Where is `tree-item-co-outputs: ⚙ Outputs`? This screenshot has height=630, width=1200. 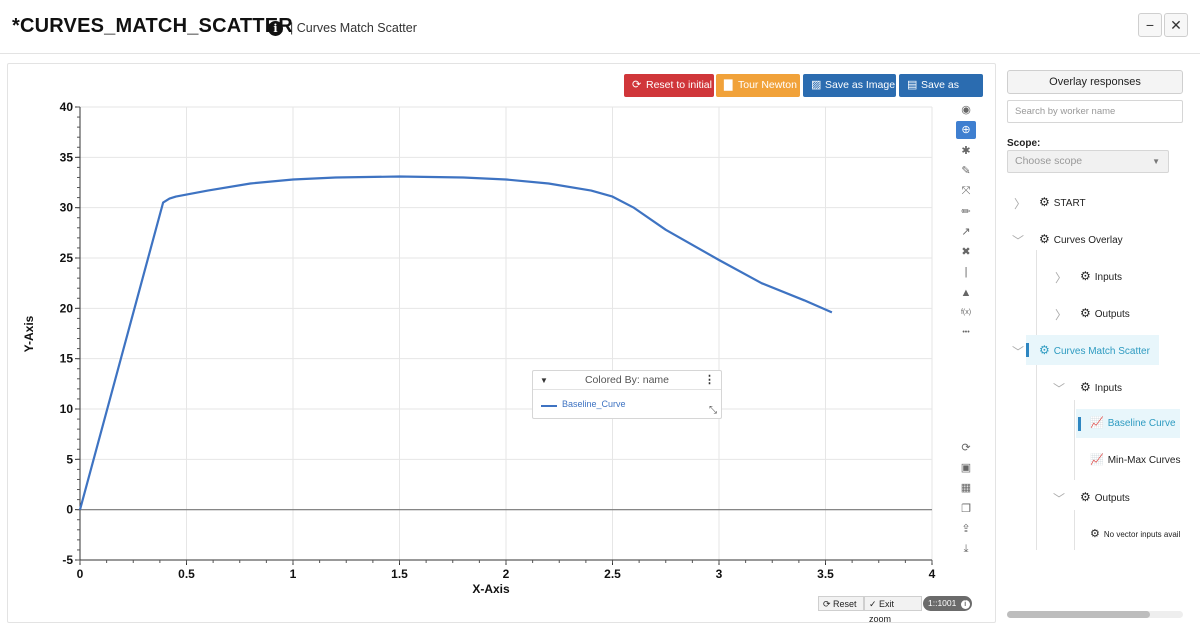
tree-item-co-outputs: ⚙ Outputs is located at coordinates (1105, 313).